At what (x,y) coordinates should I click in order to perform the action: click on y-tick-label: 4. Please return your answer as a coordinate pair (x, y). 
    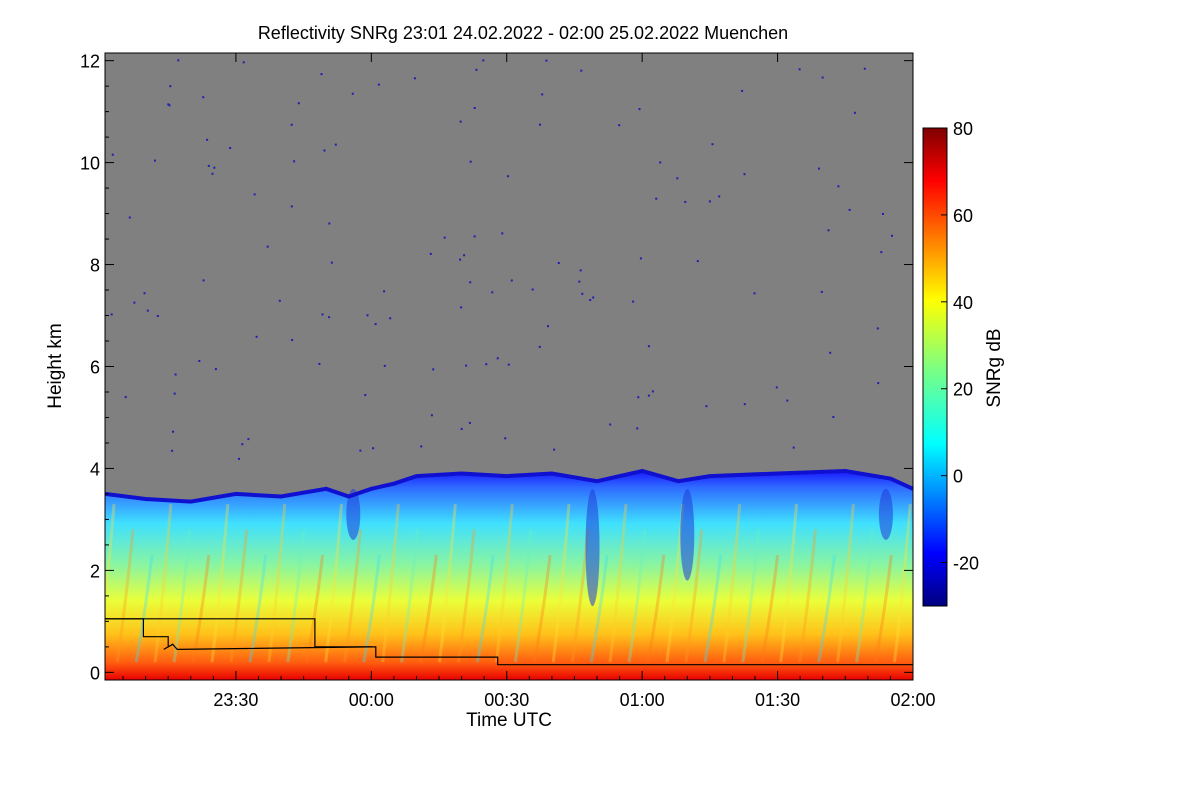
    Looking at the image, I should click on (95, 469).